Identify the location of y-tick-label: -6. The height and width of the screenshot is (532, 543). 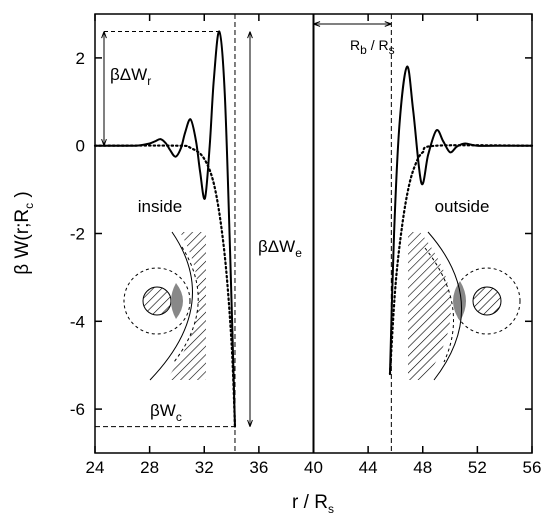
(77, 409).